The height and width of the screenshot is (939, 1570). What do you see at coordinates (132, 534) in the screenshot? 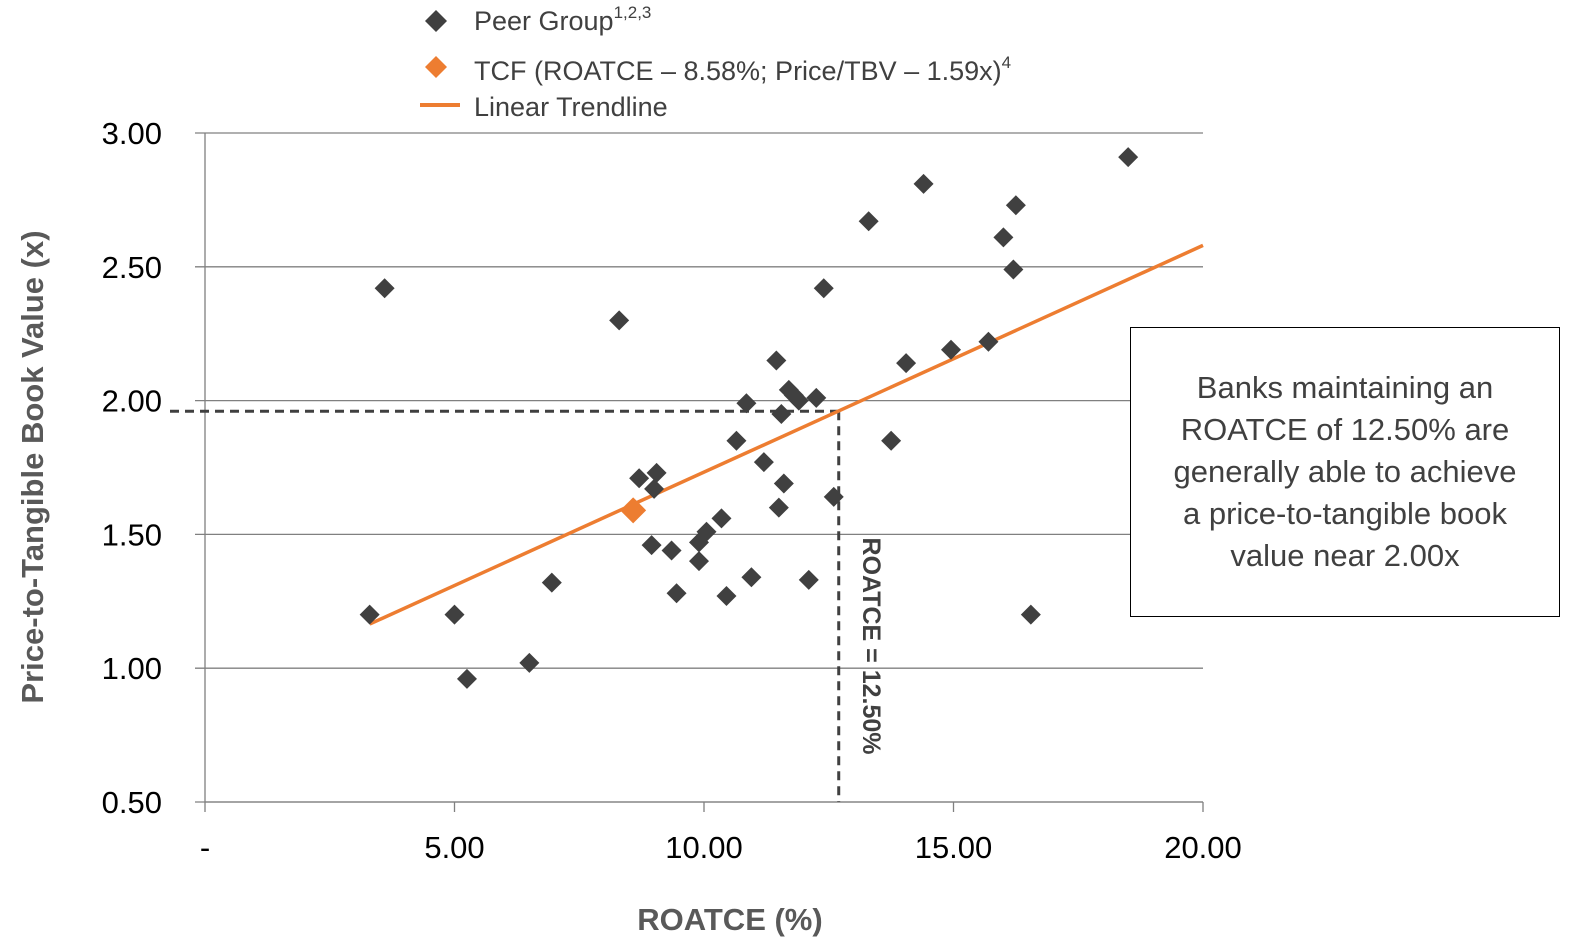
I see `y-tick-label: 1.50` at bounding box center [132, 534].